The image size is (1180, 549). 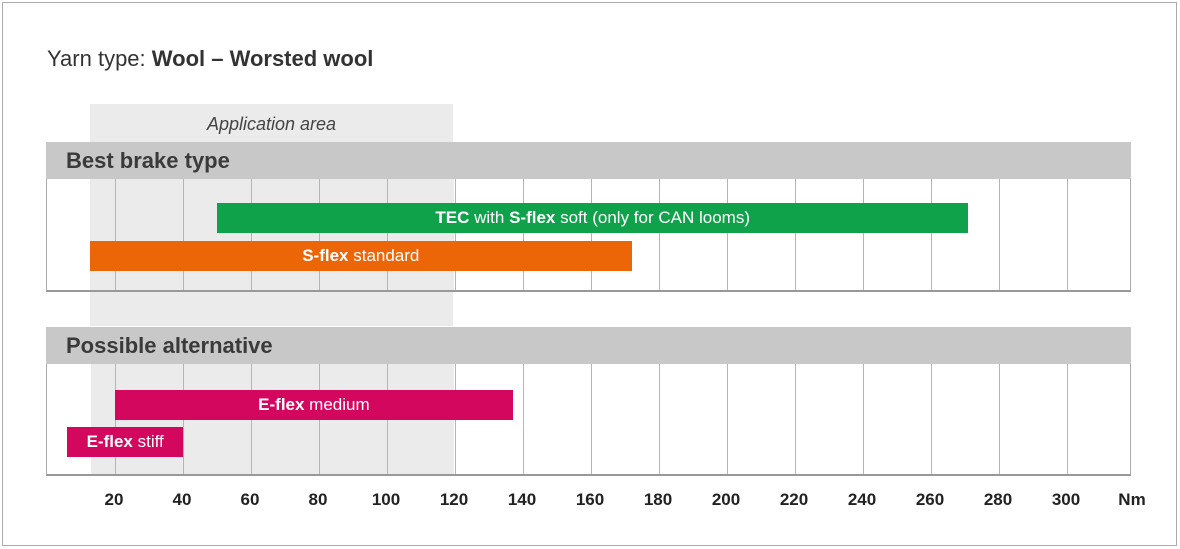 What do you see at coordinates (794, 499) in the screenshot?
I see `x-tick-label: 220` at bounding box center [794, 499].